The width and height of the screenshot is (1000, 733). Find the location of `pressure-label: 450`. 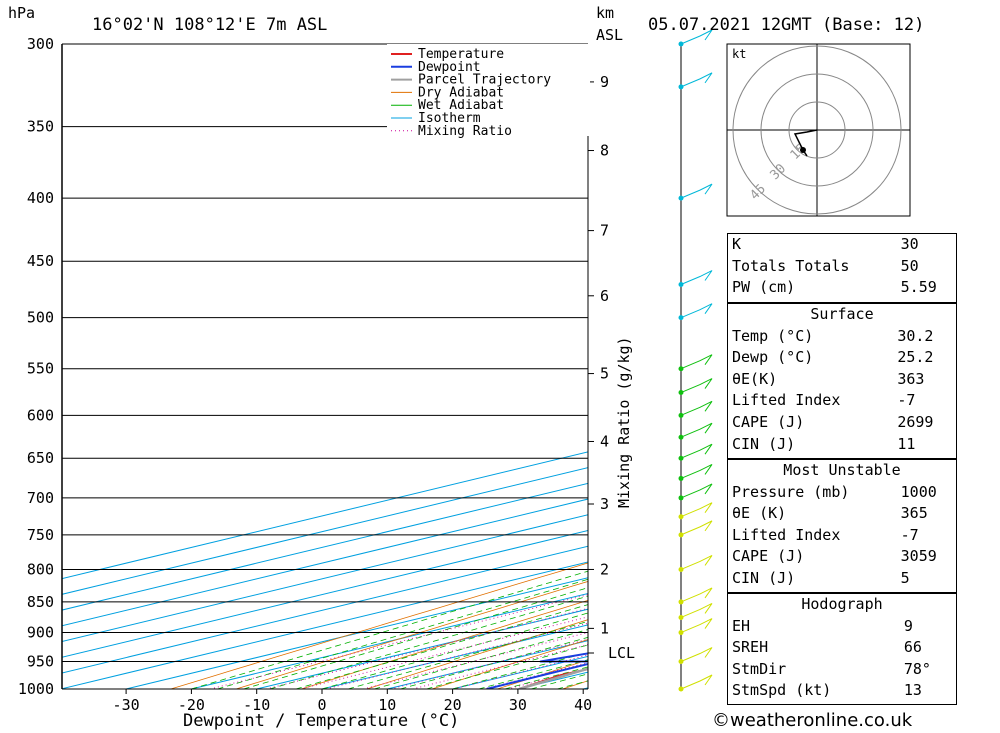

pressure-label: 450 is located at coordinates (40, 261).